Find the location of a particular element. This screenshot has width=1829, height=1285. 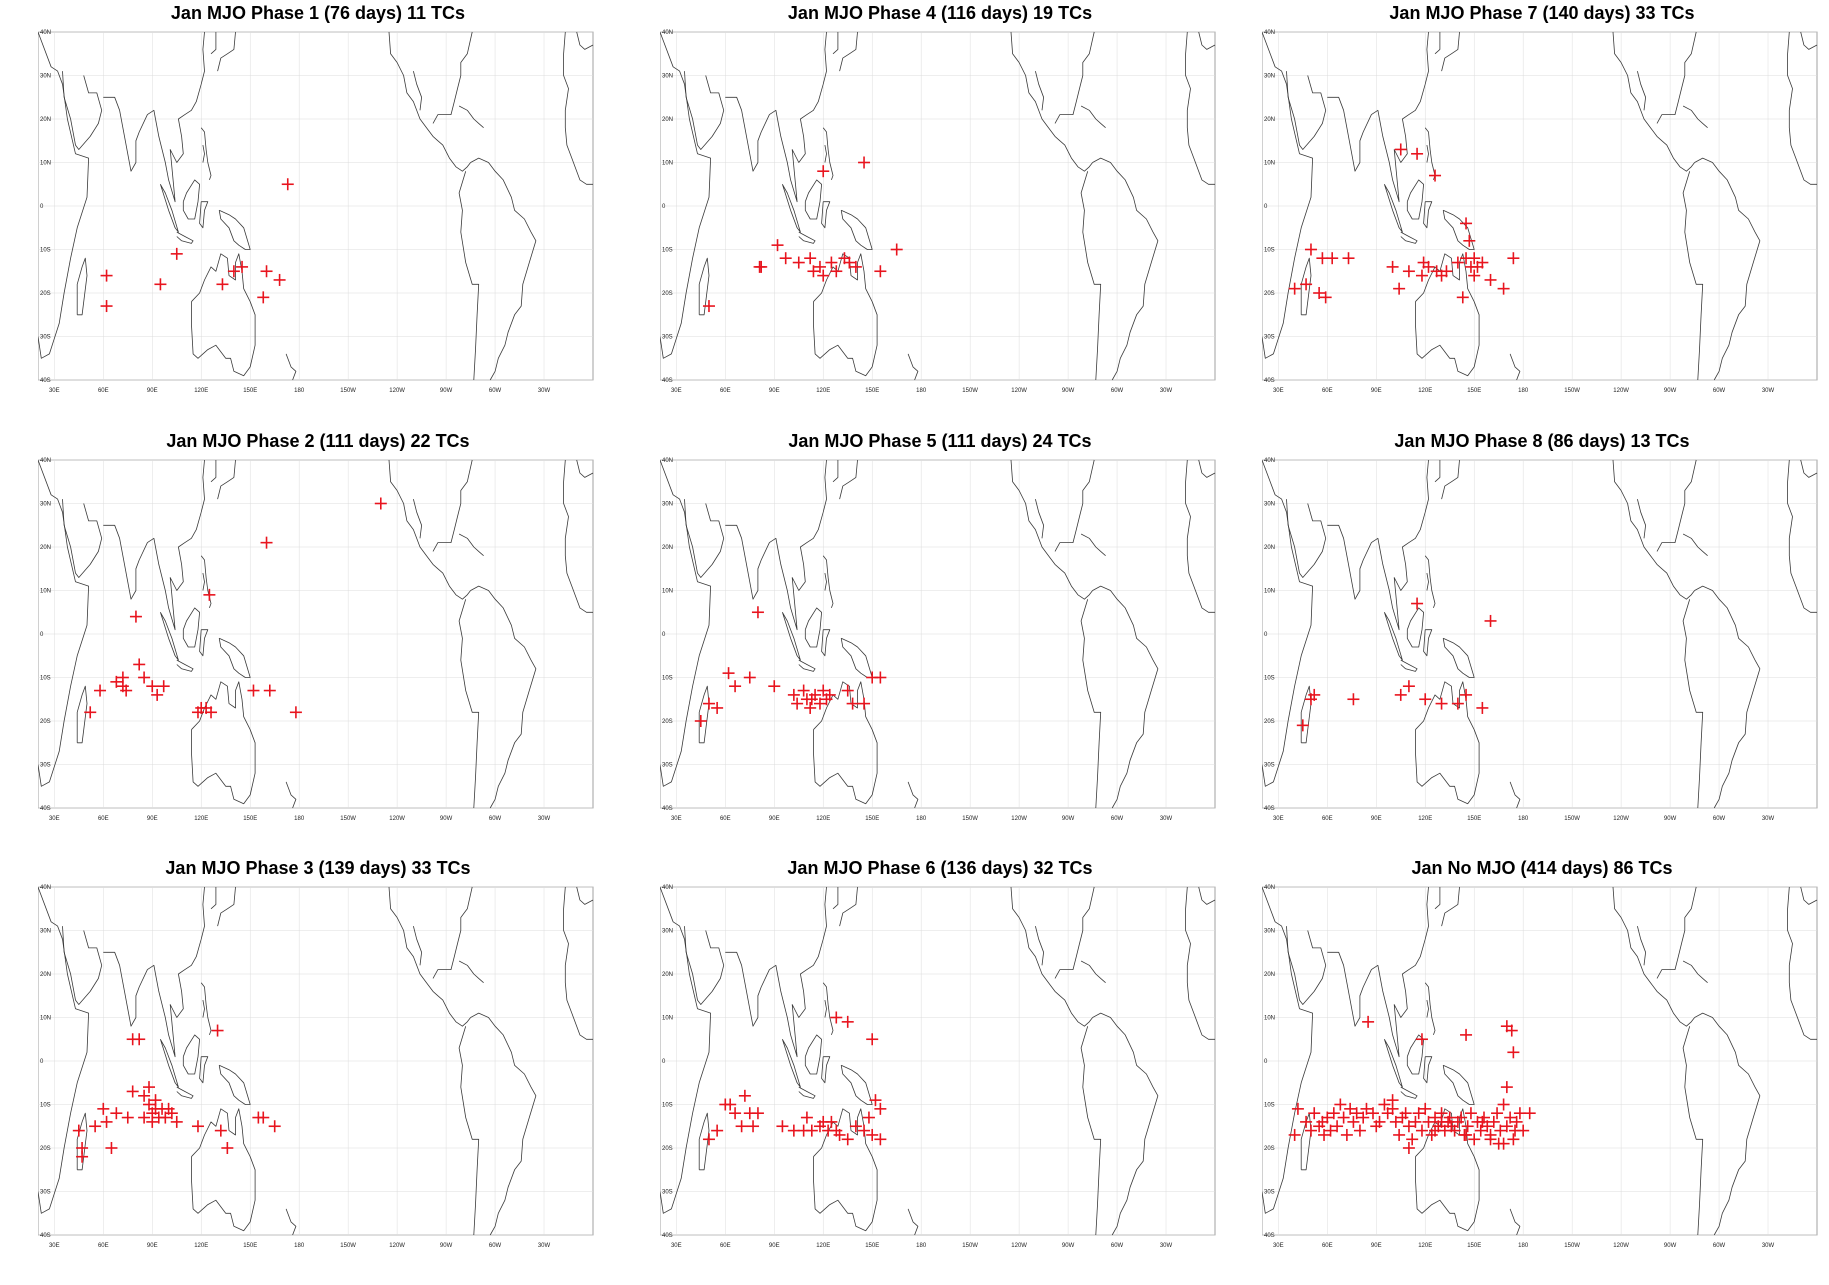

lon-tick-label: 90E is located at coordinates (152, 391).